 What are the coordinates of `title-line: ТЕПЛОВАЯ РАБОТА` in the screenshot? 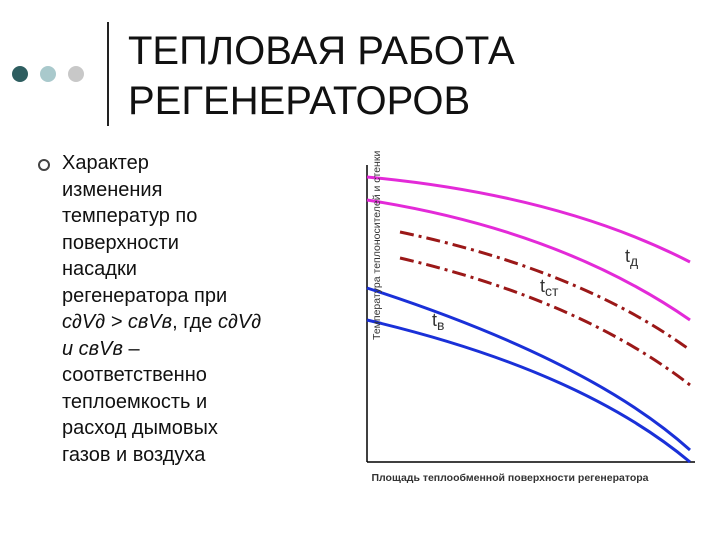 It's located at (321, 51).